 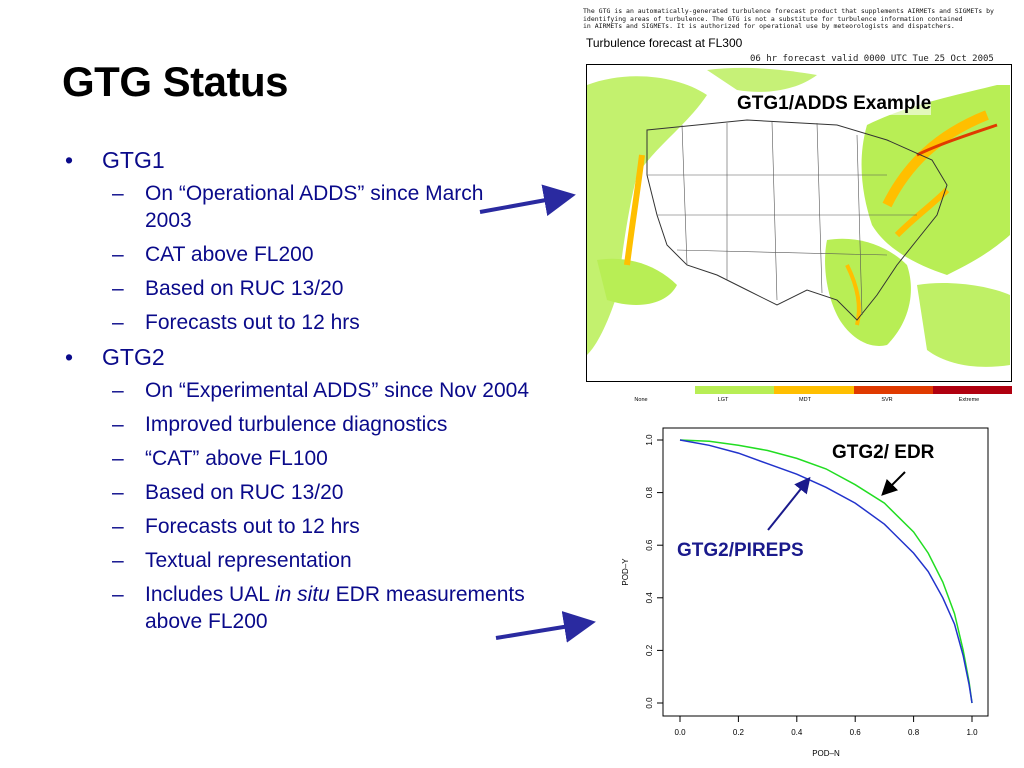 I want to click on arrow-to-chart, so click(x=545, y=627).